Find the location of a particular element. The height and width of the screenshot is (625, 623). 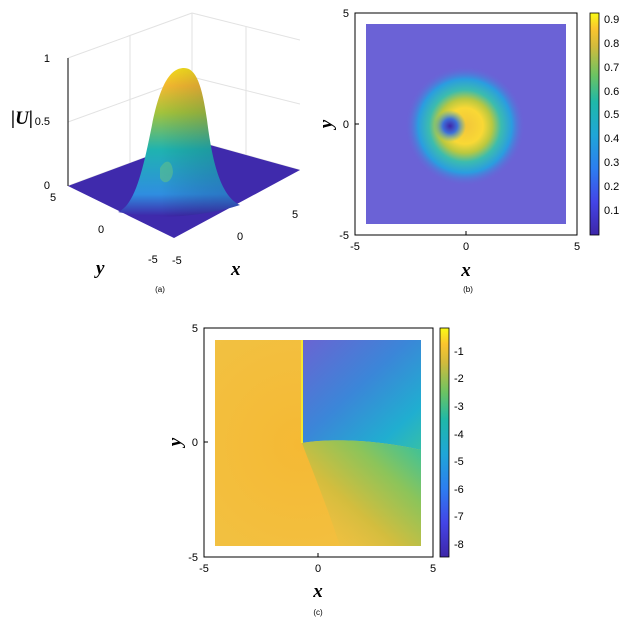

panel-b-cbar-tick-04: 0.4 is located at coordinates (611, 139).